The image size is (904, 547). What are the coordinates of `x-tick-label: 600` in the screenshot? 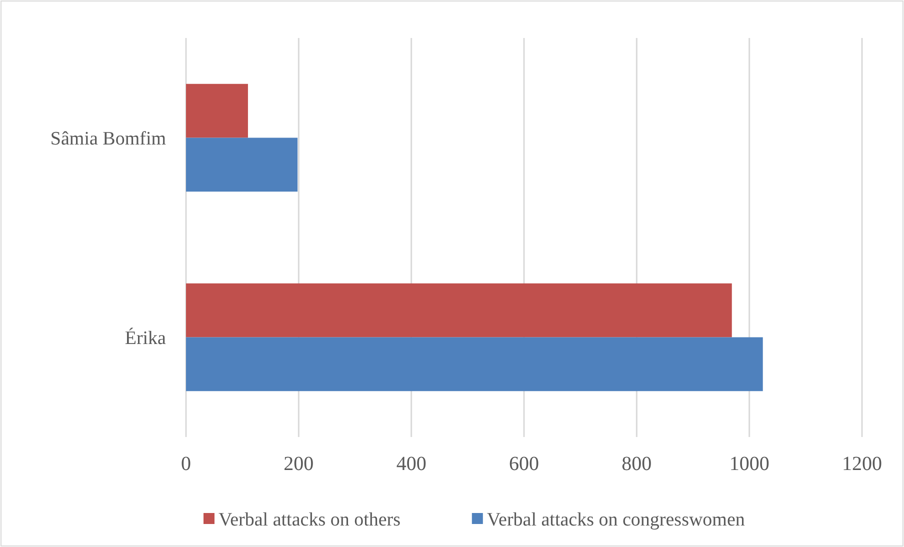 It's located at (524, 464).